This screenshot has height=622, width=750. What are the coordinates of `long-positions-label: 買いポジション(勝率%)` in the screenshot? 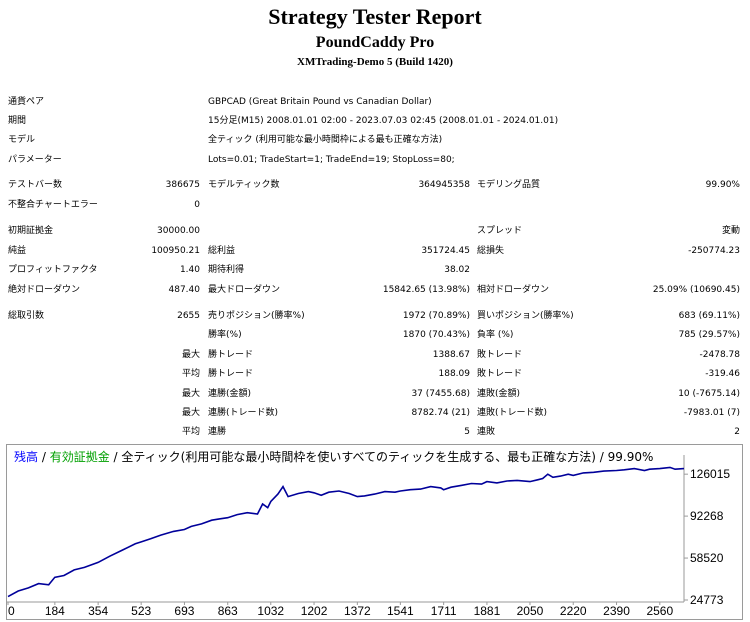 It's located at (525, 316).